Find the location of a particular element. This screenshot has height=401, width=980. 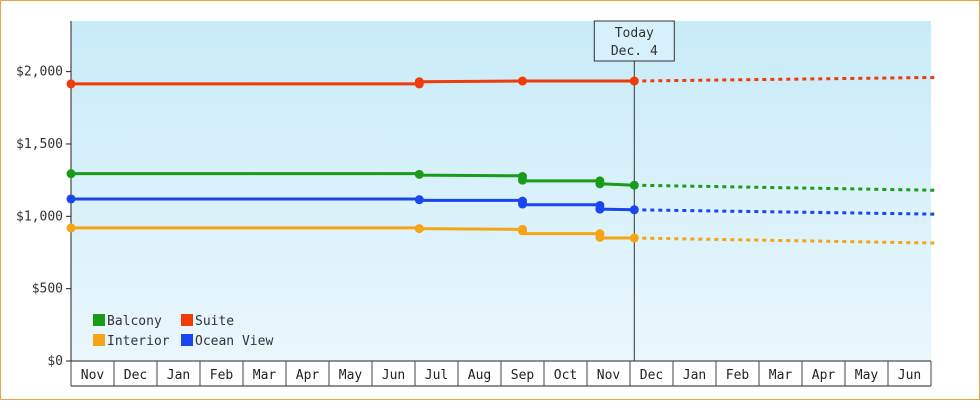

legend-label-suite: Suite is located at coordinates (214, 321).